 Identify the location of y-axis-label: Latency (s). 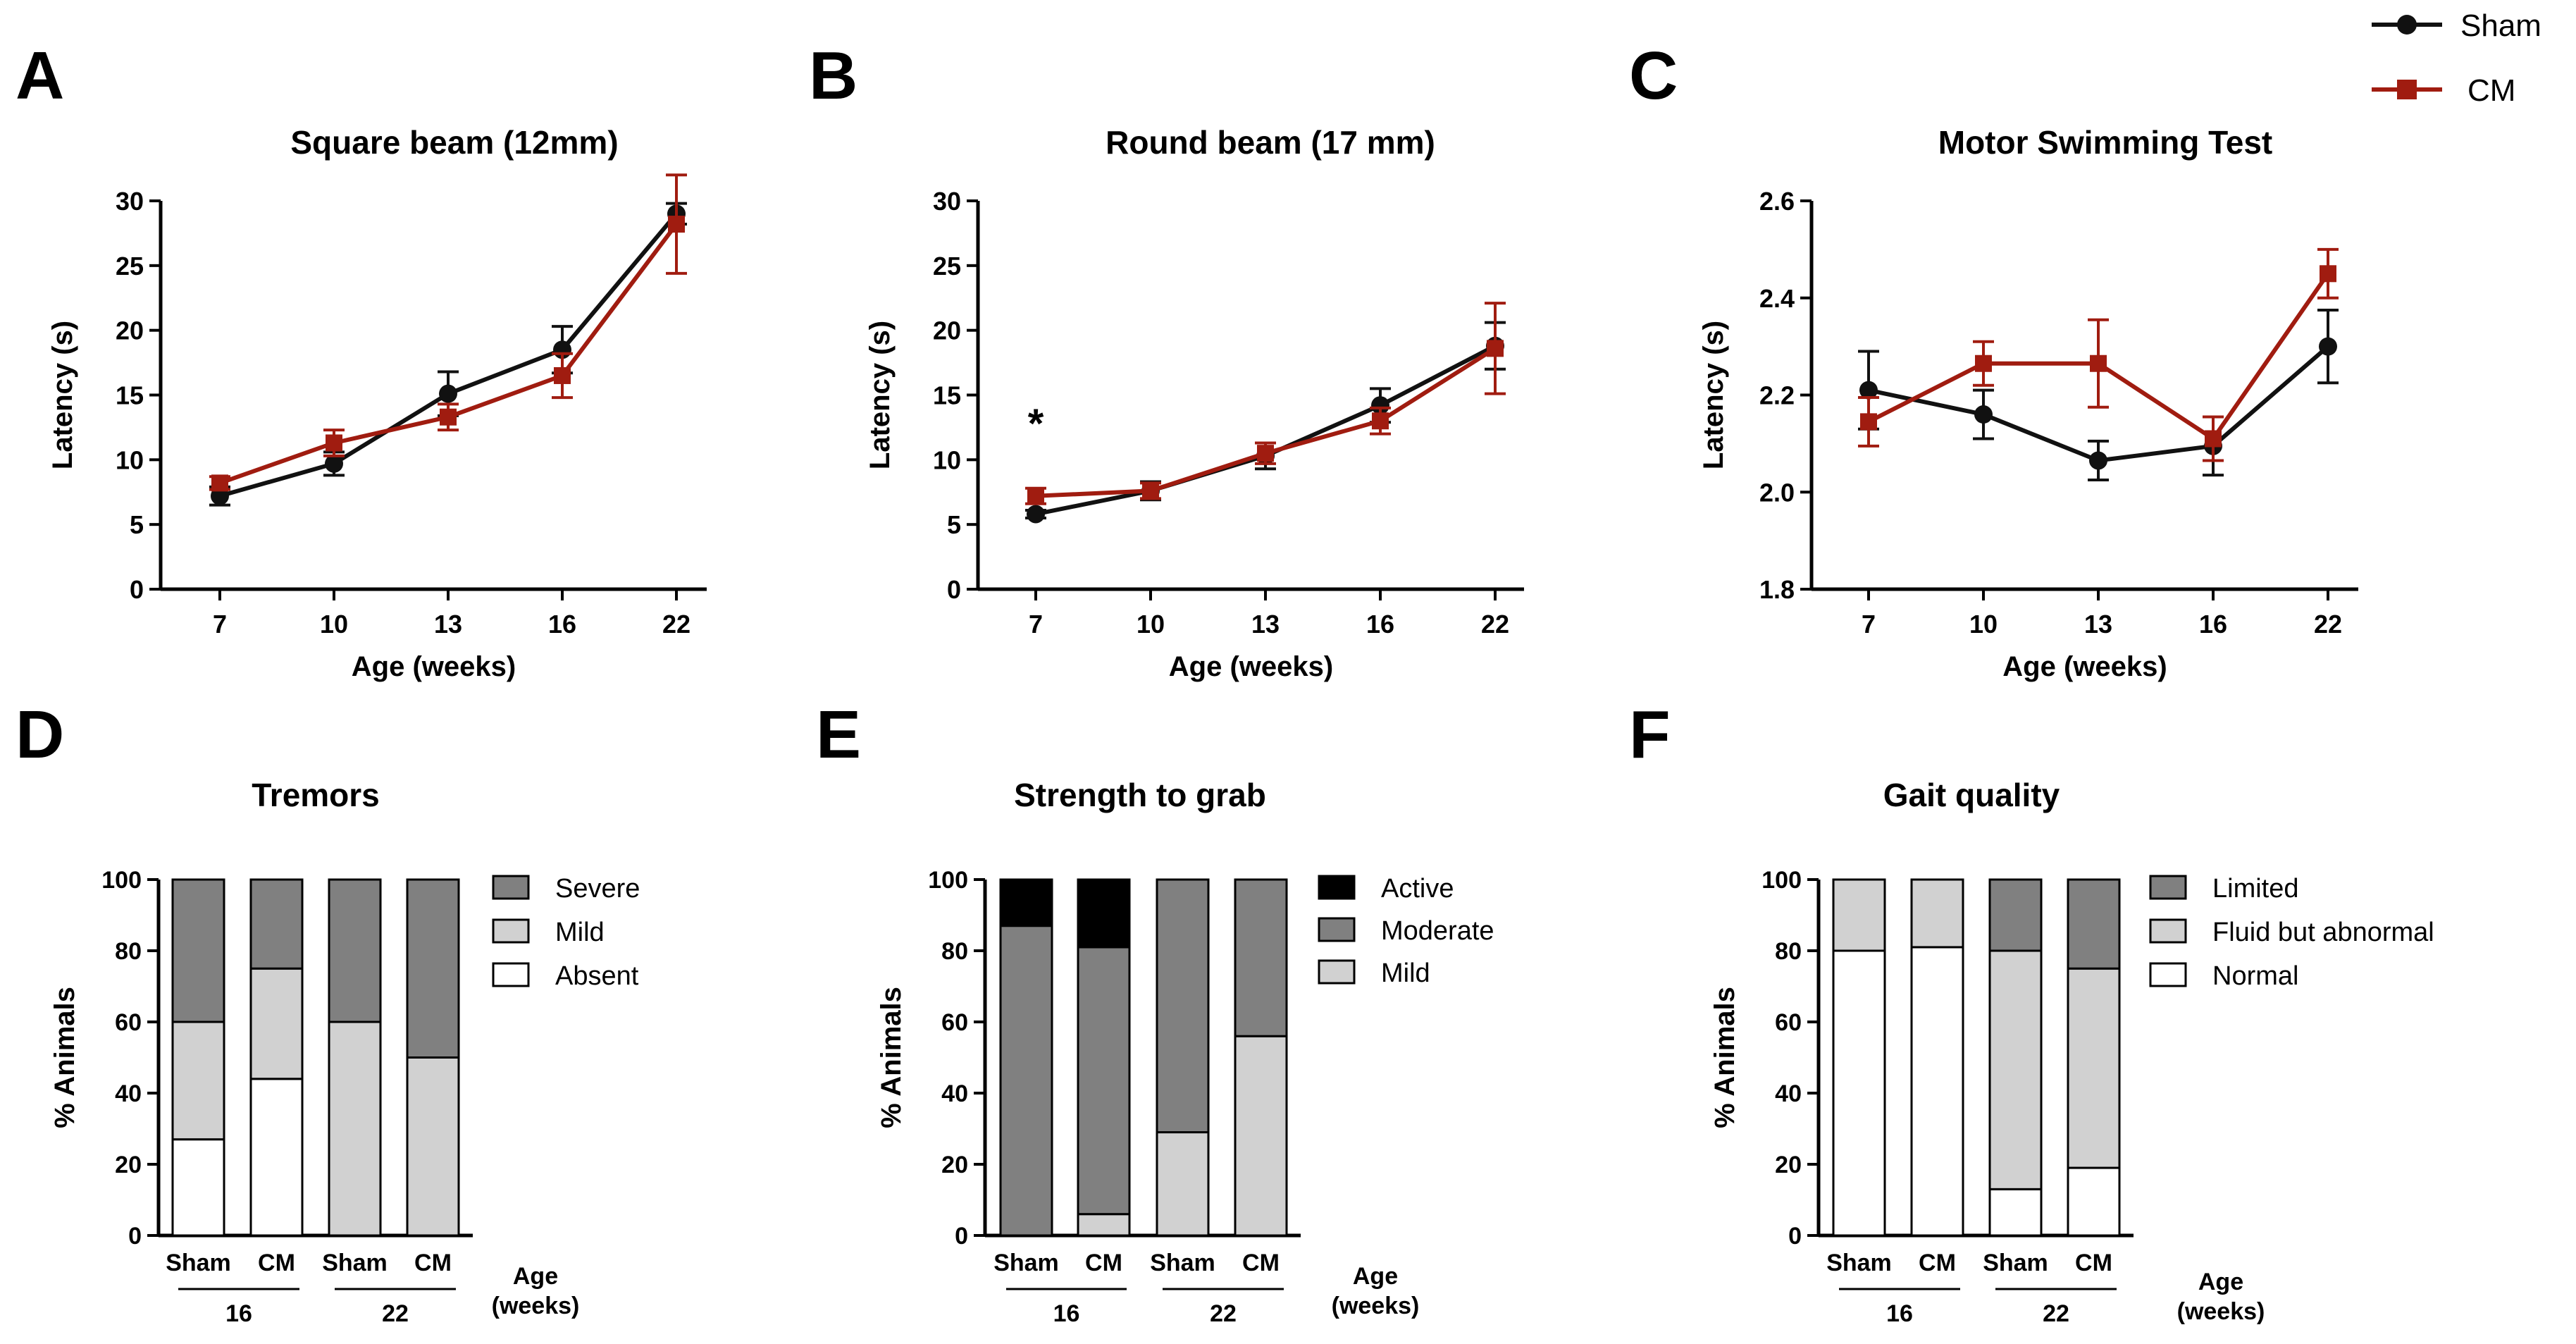
(62, 395).